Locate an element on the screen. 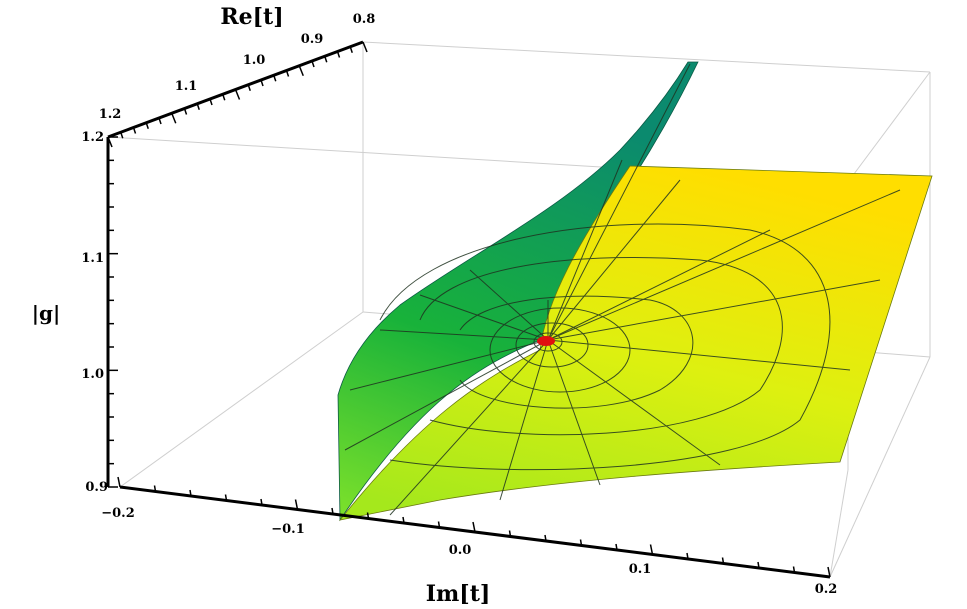  y-tick-label: 0.9 is located at coordinates (312, 39).